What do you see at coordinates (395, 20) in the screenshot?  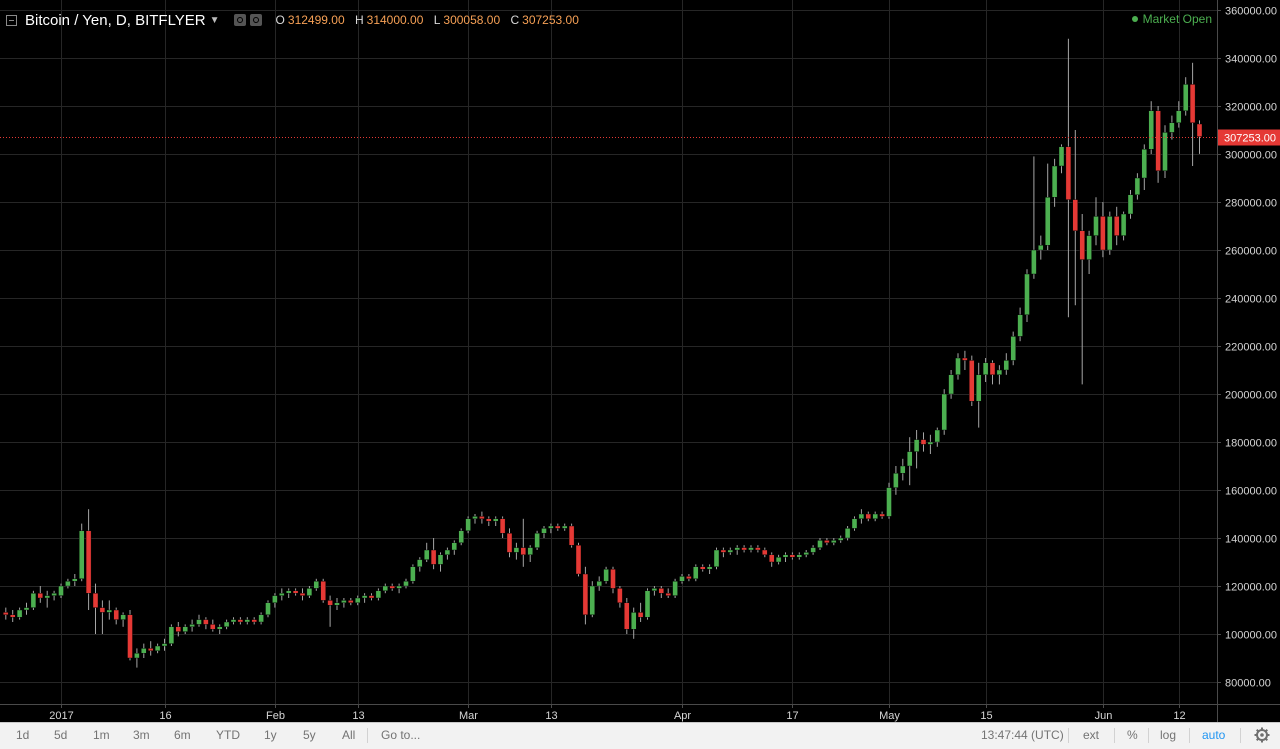 I see `high-value: 314000.00` at bounding box center [395, 20].